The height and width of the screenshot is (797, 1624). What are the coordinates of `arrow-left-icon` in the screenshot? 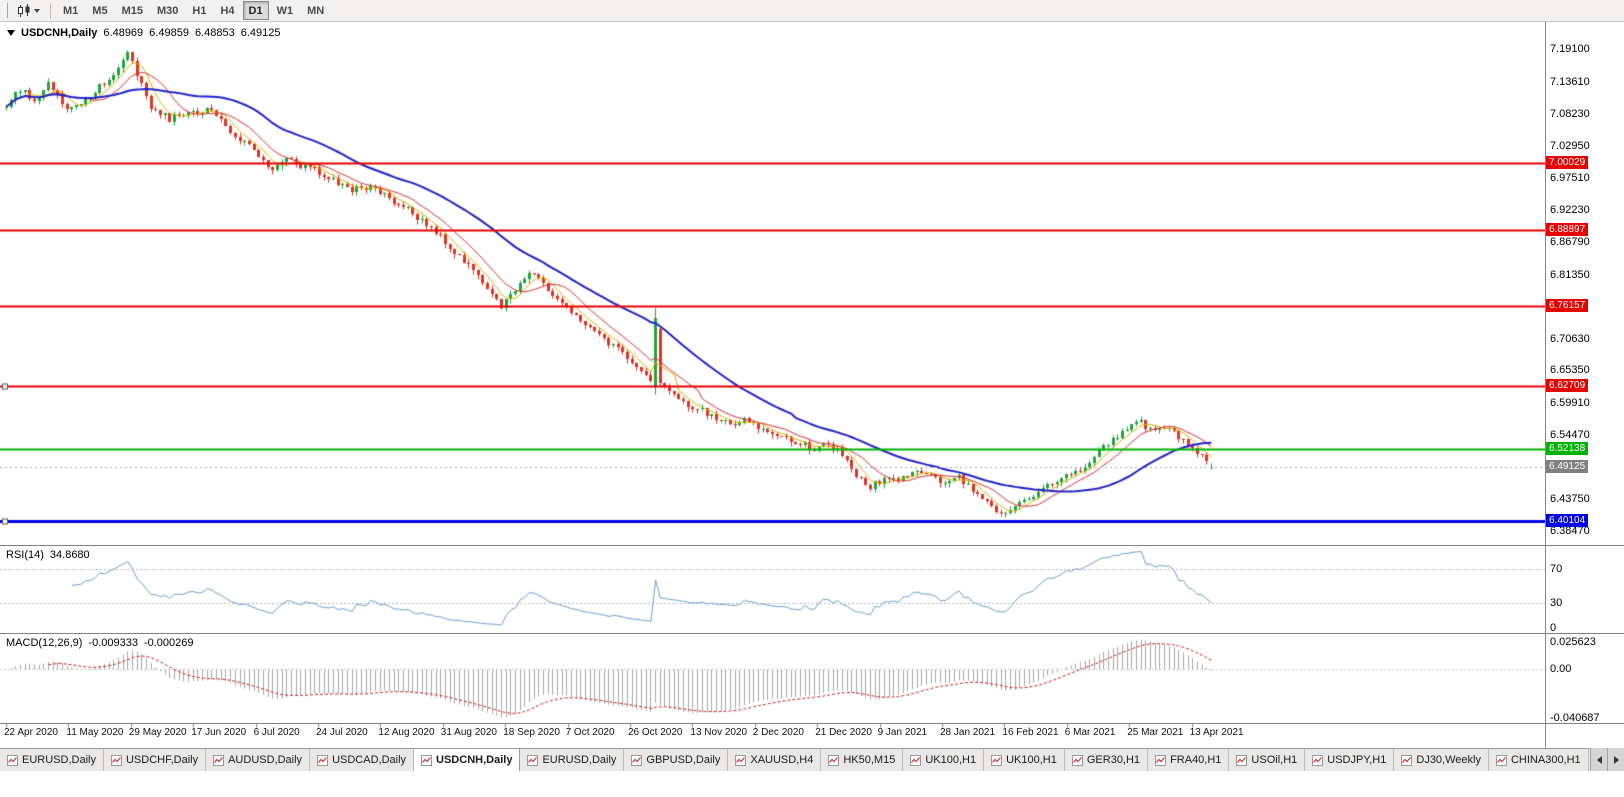 It's located at (1599, 759).